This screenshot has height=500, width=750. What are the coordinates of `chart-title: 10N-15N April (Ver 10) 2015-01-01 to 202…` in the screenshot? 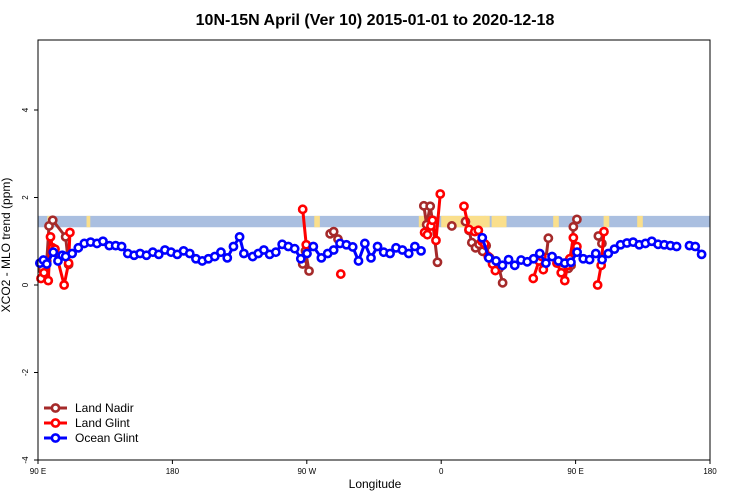 It's located at (375, 20).